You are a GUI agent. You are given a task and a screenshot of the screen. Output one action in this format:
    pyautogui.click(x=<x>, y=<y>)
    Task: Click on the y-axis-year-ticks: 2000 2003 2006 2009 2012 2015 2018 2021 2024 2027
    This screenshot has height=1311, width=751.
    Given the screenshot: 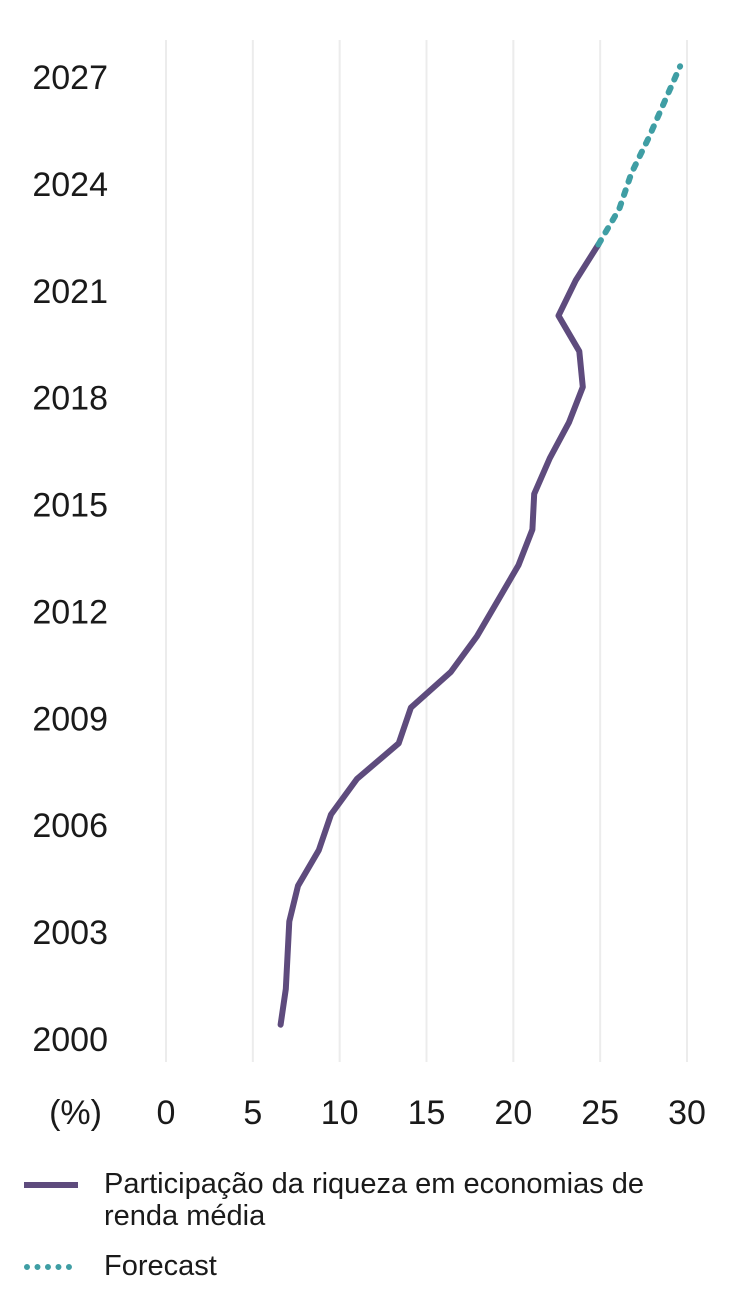 What is the action you would take?
    pyautogui.click(x=70, y=559)
    